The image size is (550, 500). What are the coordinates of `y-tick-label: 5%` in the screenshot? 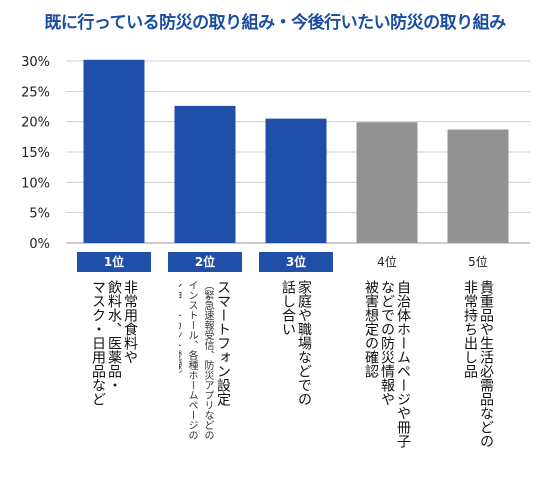 It's located at (39, 214).